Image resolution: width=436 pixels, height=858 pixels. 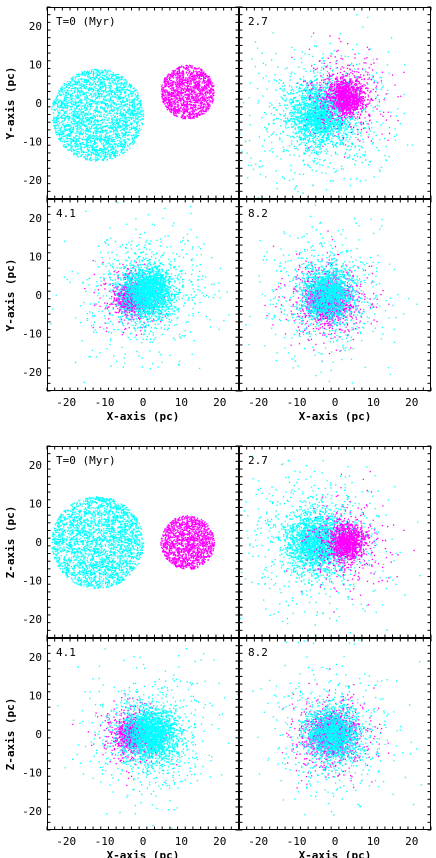 What do you see at coordinates (66, 213) in the screenshot?
I see `panel-time-label: 4.1` at bounding box center [66, 213].